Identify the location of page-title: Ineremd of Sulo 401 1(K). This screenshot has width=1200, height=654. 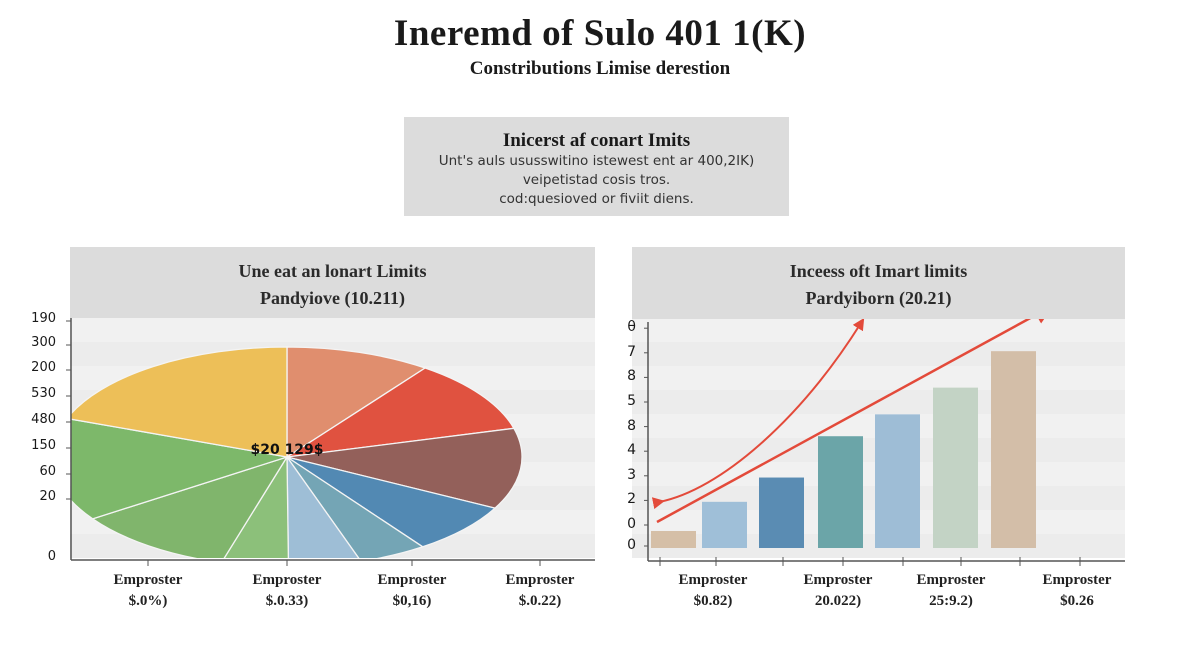
(600, 33).